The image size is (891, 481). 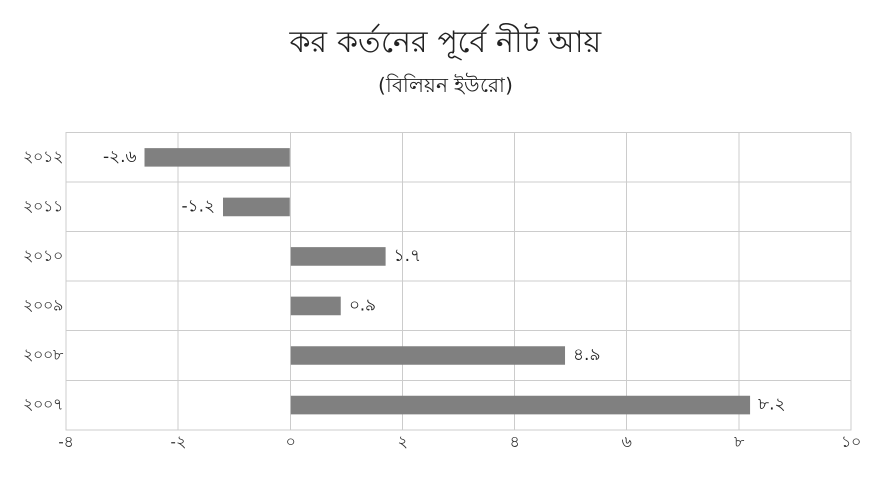 I want to click on x-tick-label: -২, so click(x=178, y=442).